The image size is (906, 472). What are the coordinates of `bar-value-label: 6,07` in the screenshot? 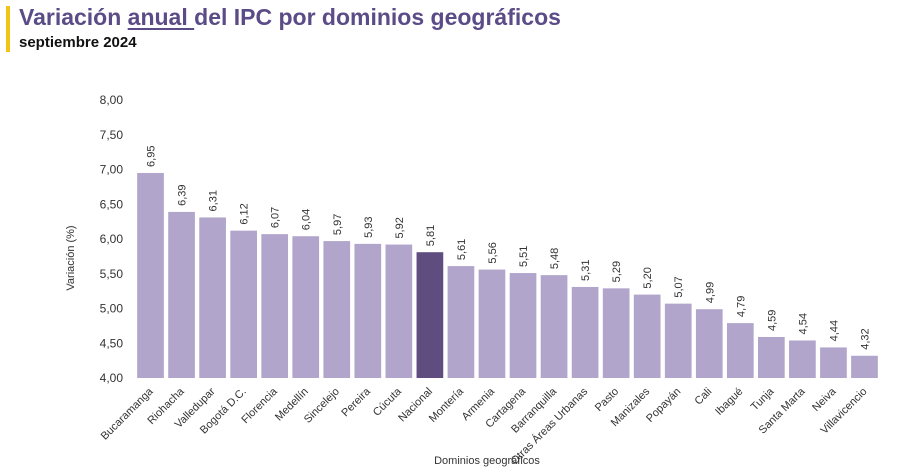 It's located at (276, 217).